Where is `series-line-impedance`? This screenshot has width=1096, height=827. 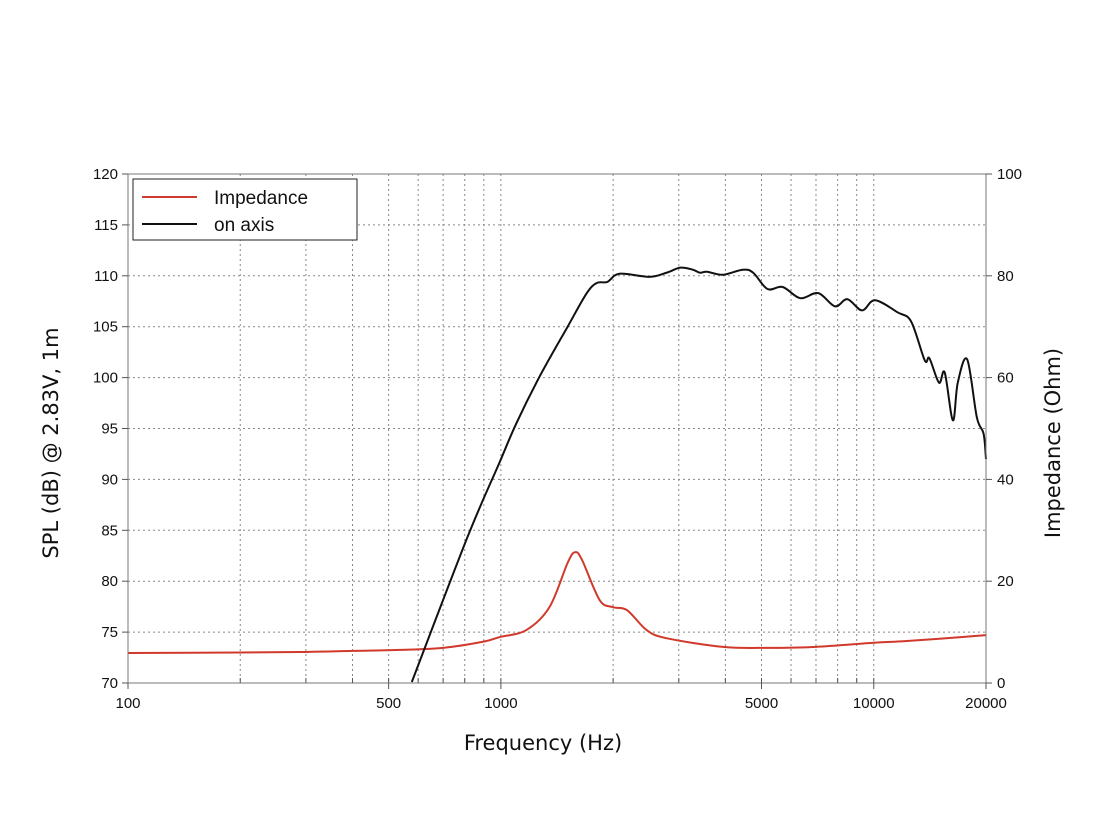 series-line-impedance is located at coordinates (557, 602).